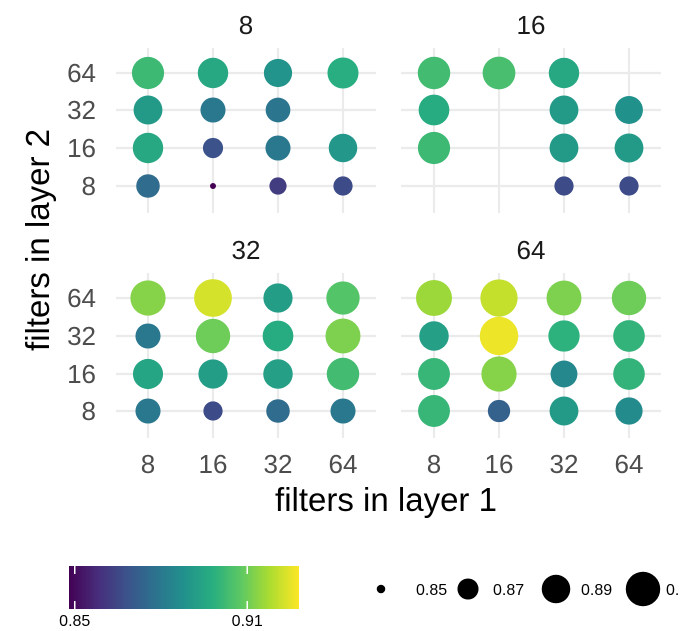  I want to click on color-legend: 0.85 0.91, so click(179, 598).